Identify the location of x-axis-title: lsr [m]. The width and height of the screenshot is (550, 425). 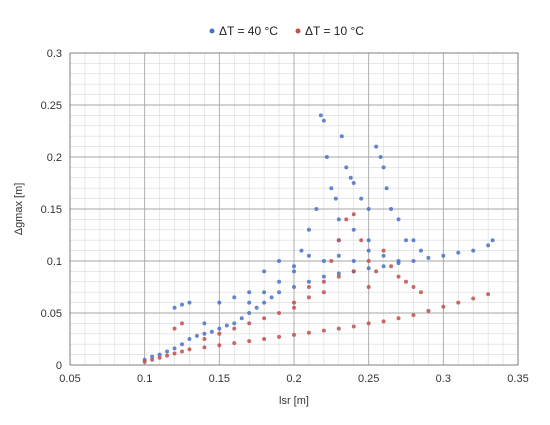
(294, 401).